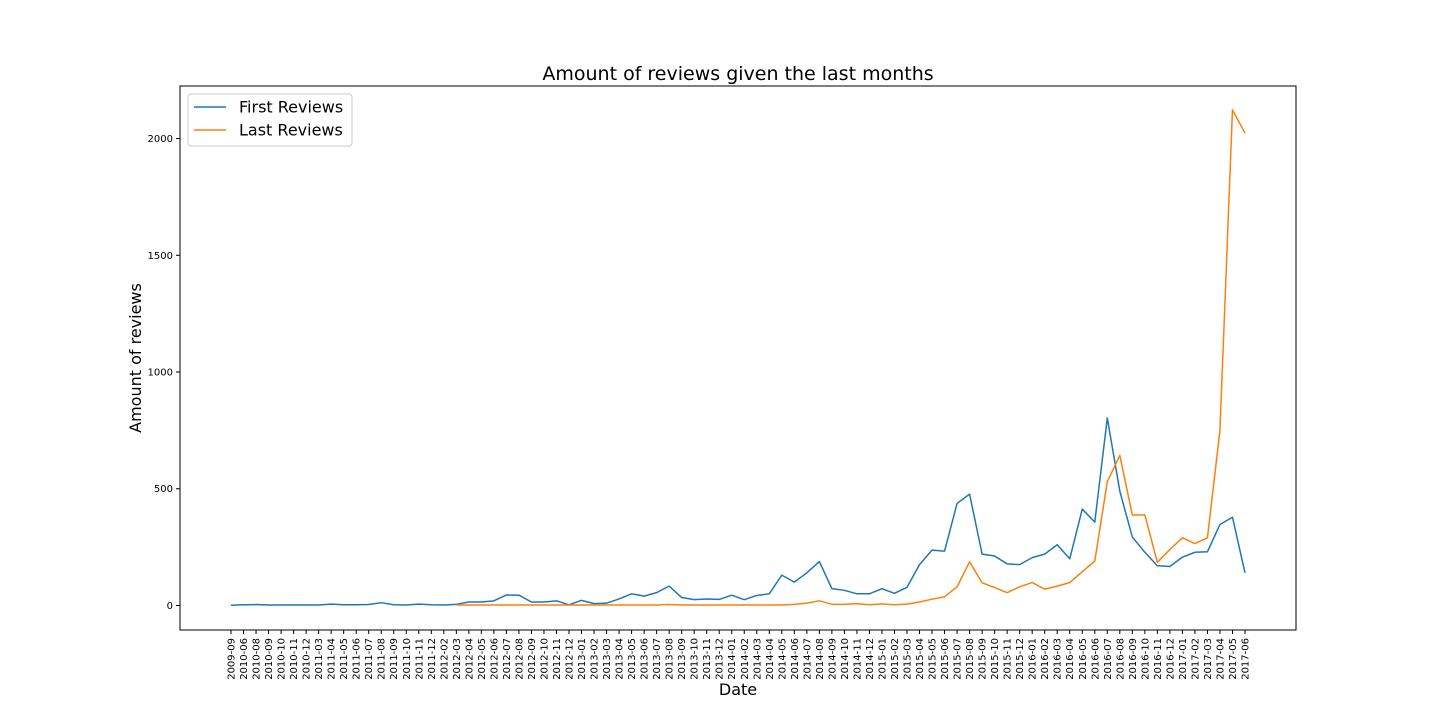  I want to click on x-tick-label-80: 2017-05, so click(1233, 659).